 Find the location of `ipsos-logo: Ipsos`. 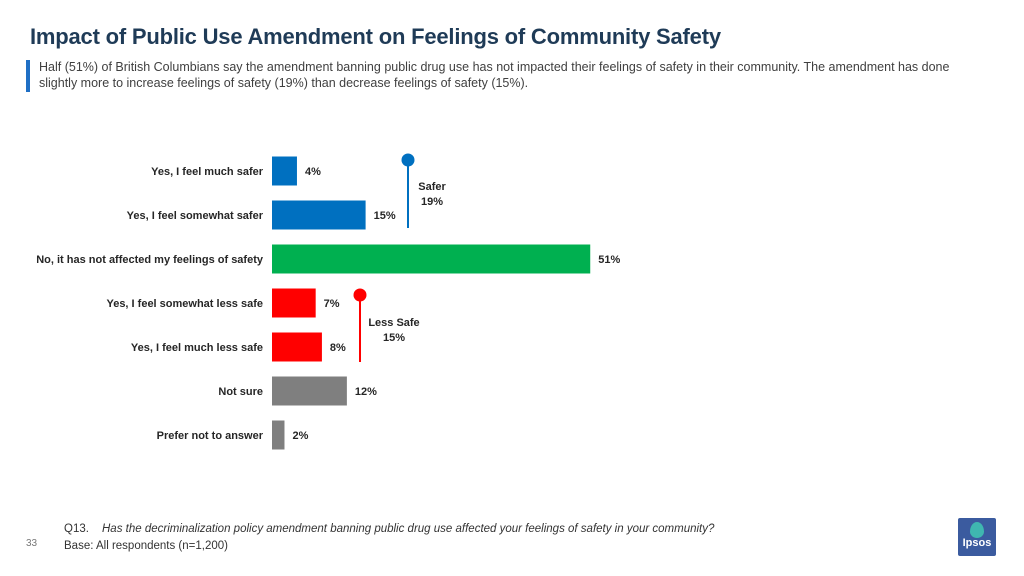

ipsos-logo: Ipsos is located at coordinates (977, 537).